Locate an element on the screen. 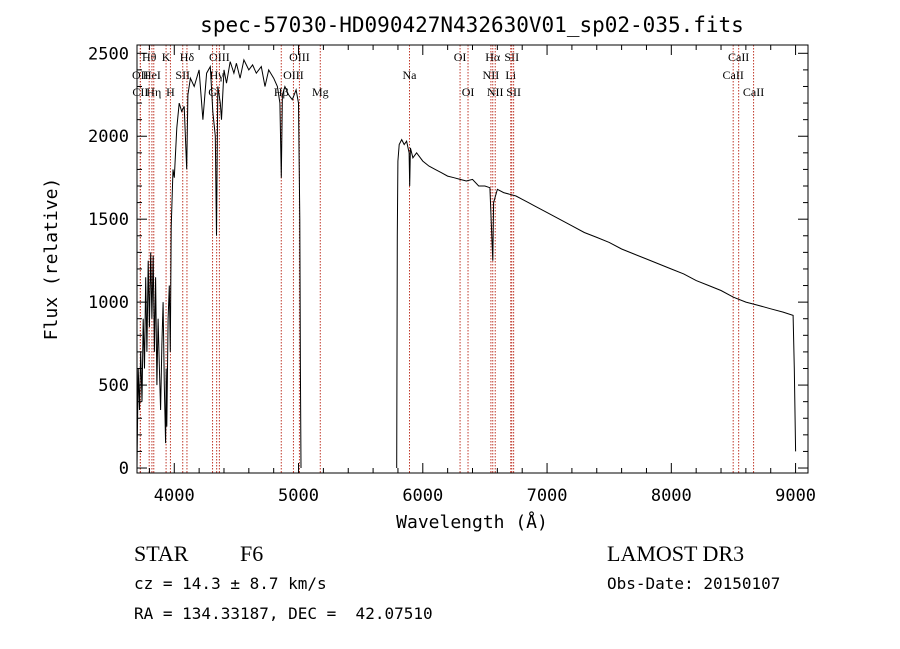  y-tick-label-2000: 2000 is located at coordinates (108, 137).